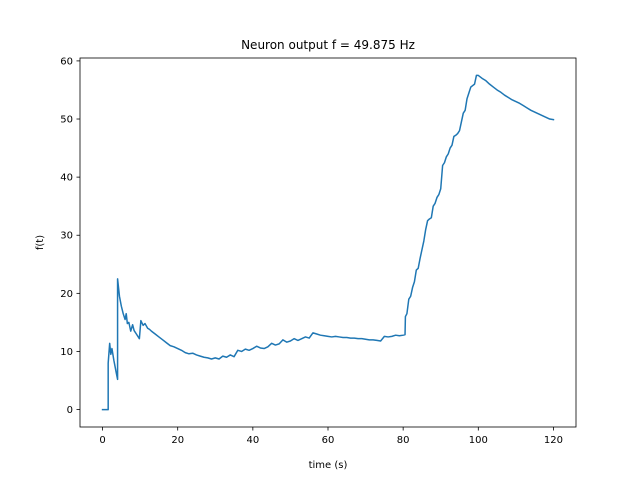 This screenshot has height=480, width=640. I want to click on x-tick-label: 60, so click(328, 440).